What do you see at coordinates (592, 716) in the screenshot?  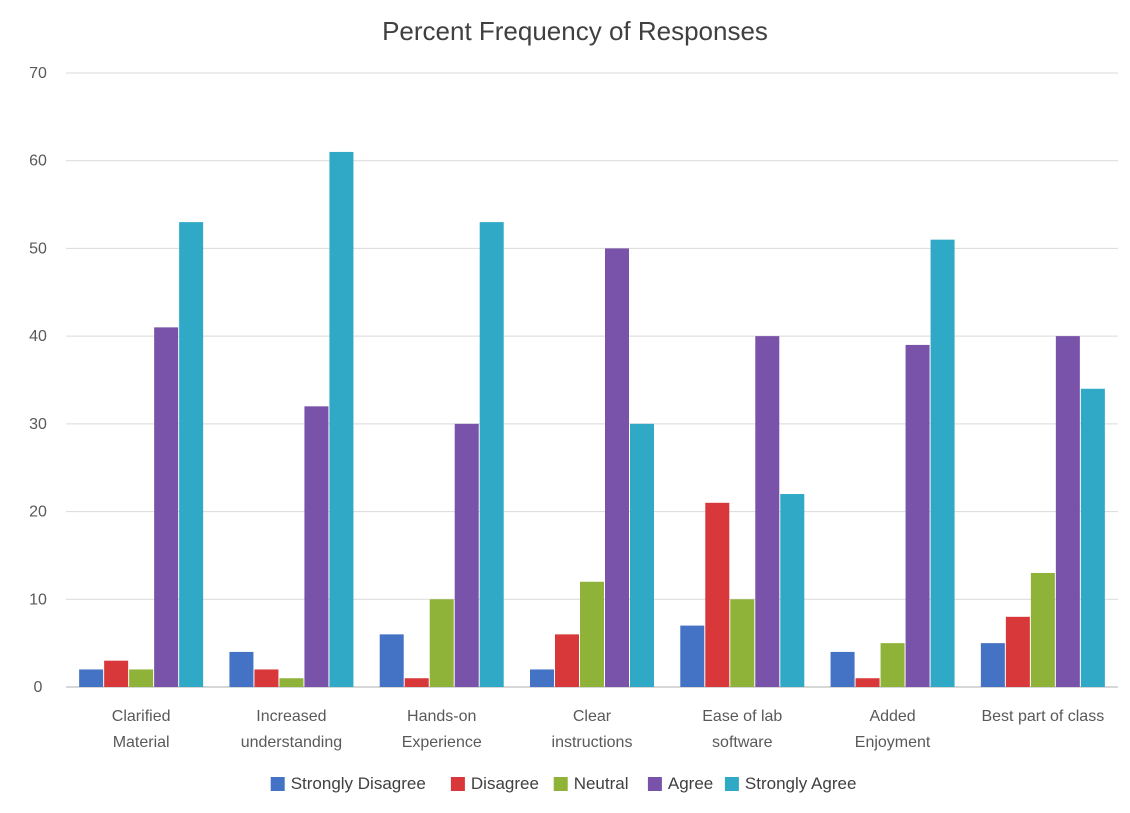 I see `category-label: Clear` at bounding box center [592, 716].